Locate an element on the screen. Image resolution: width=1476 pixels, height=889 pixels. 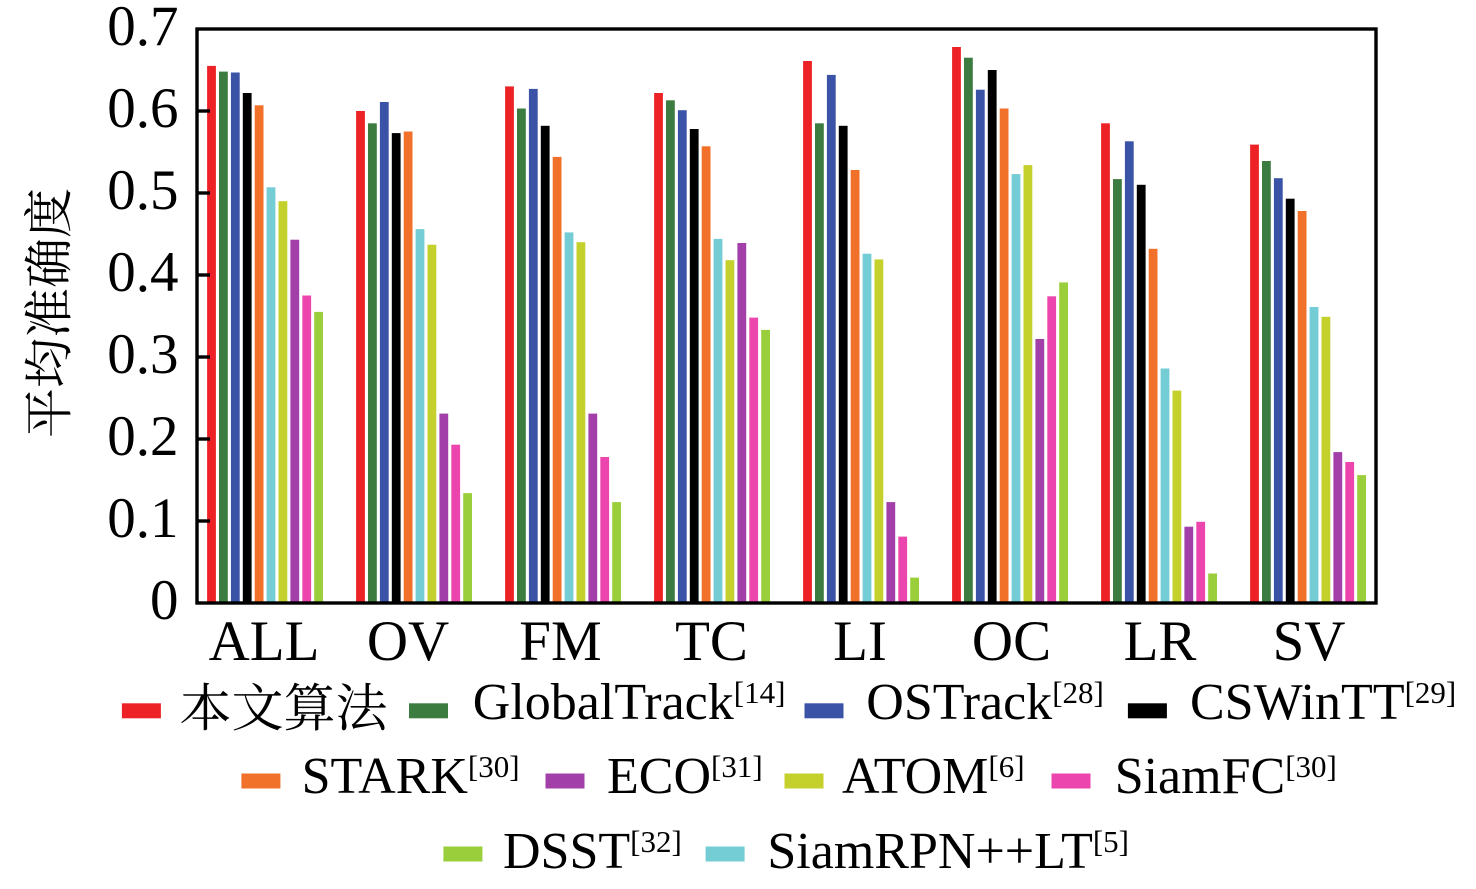
svg-text: 0.7 is located at coordinates (142, 29).